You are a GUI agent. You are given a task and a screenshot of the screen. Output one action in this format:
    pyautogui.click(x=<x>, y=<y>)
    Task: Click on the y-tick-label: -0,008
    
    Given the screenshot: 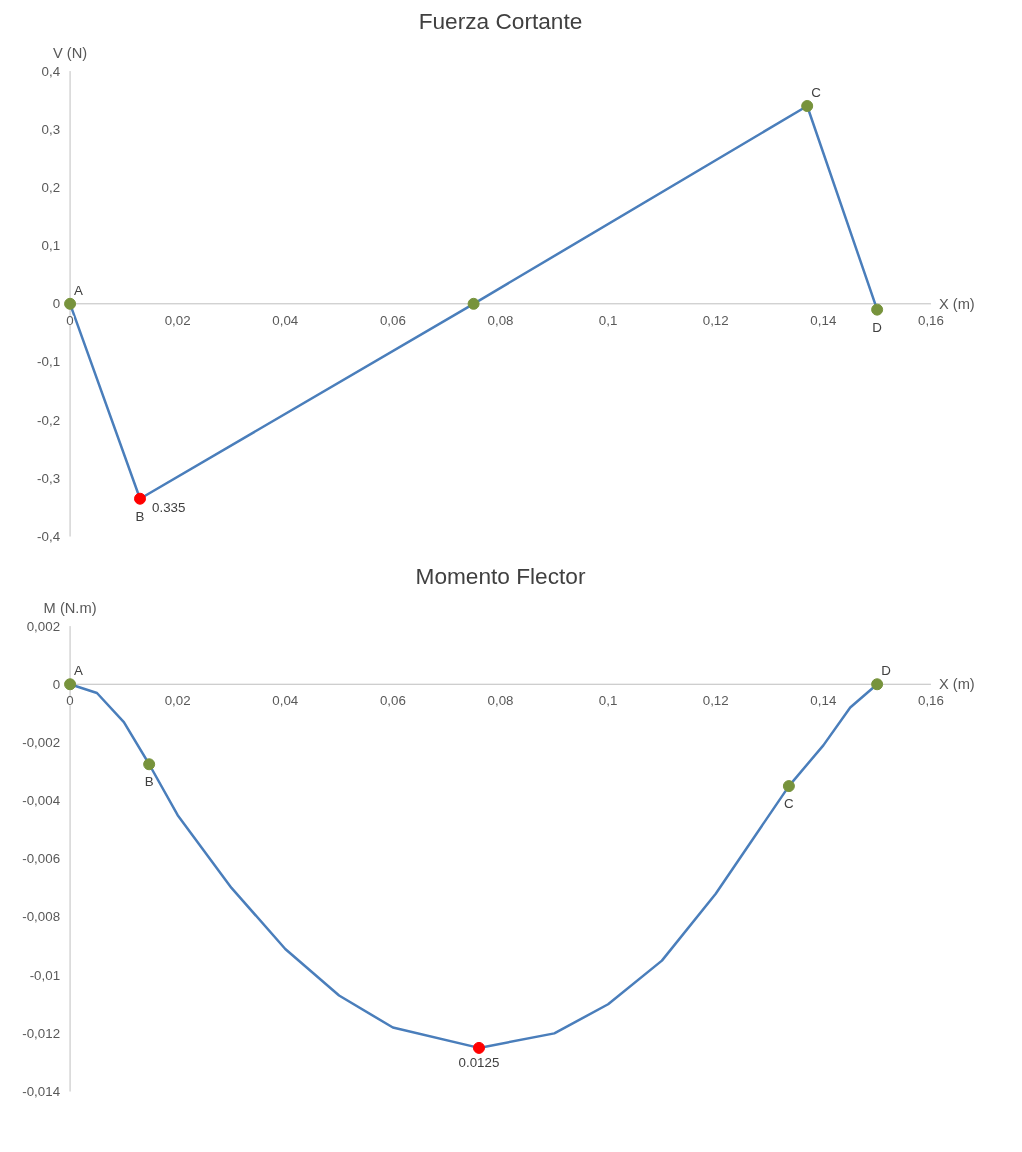 What is the action you would take?
    pyautogui.click(x=41, y=917)
    